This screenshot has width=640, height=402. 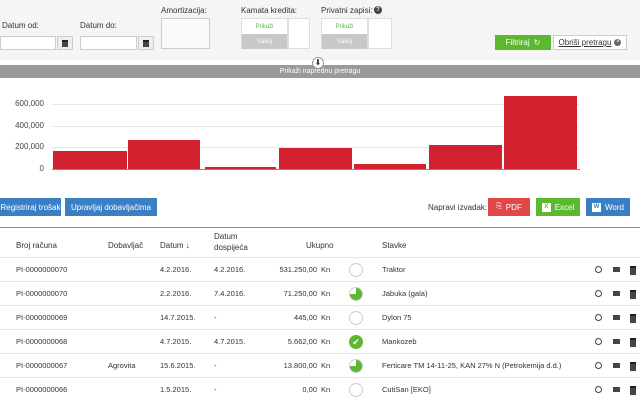 I want to click on date-from-input, so click(x=28, y=43).